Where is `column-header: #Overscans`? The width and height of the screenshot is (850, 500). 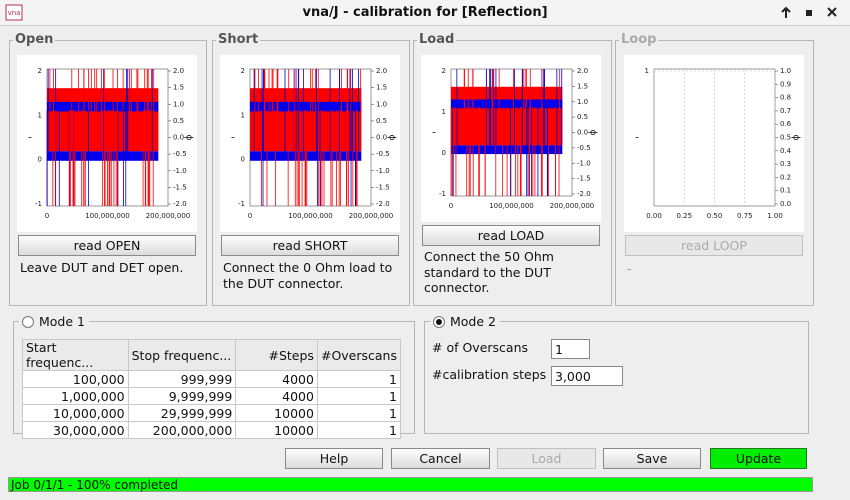 column-header: #Overscans is located at coordinates (359, 355).